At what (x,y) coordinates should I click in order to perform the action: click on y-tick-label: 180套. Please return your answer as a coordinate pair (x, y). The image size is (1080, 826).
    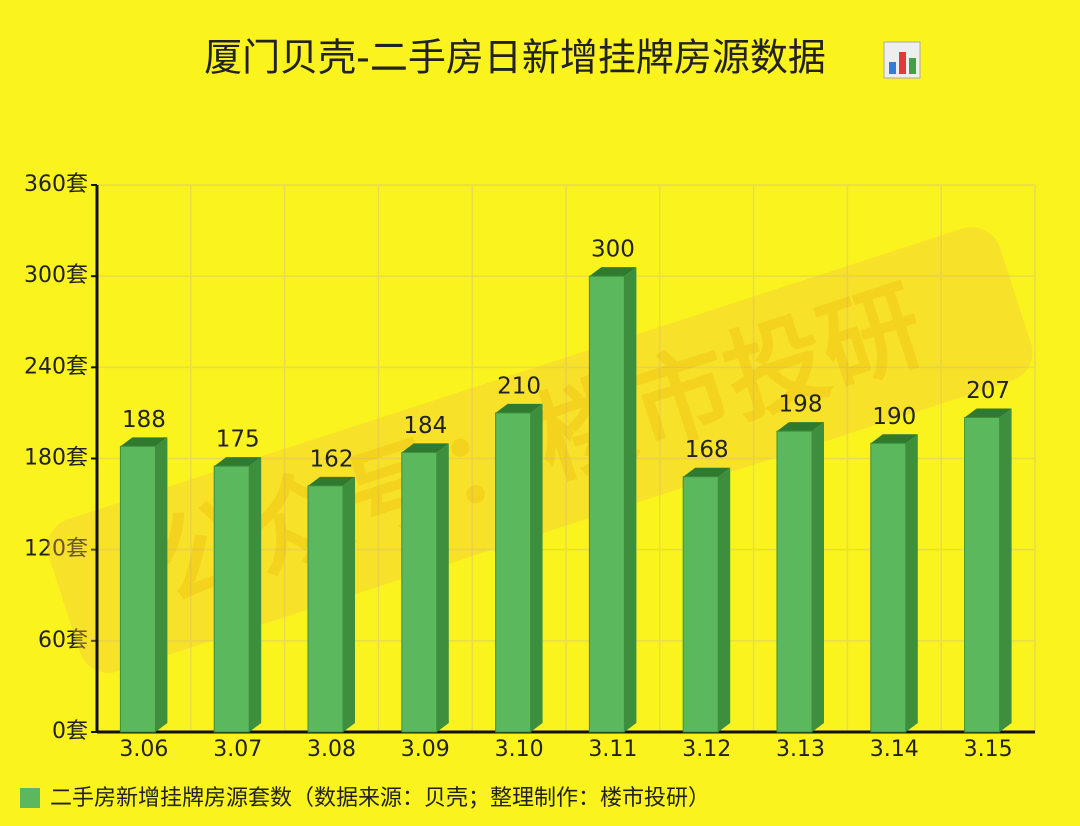
    Looking at the image, I should click on (56, 458).